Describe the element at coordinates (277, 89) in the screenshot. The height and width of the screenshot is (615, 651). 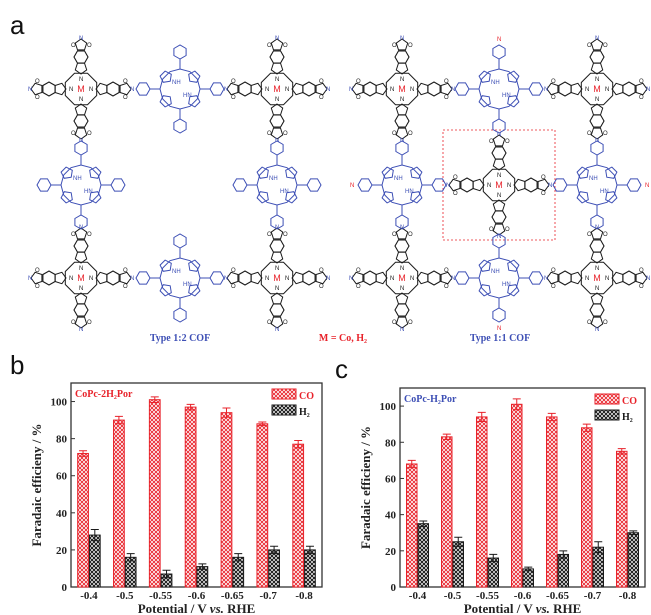
I see `macrocycle-ring` at that location.